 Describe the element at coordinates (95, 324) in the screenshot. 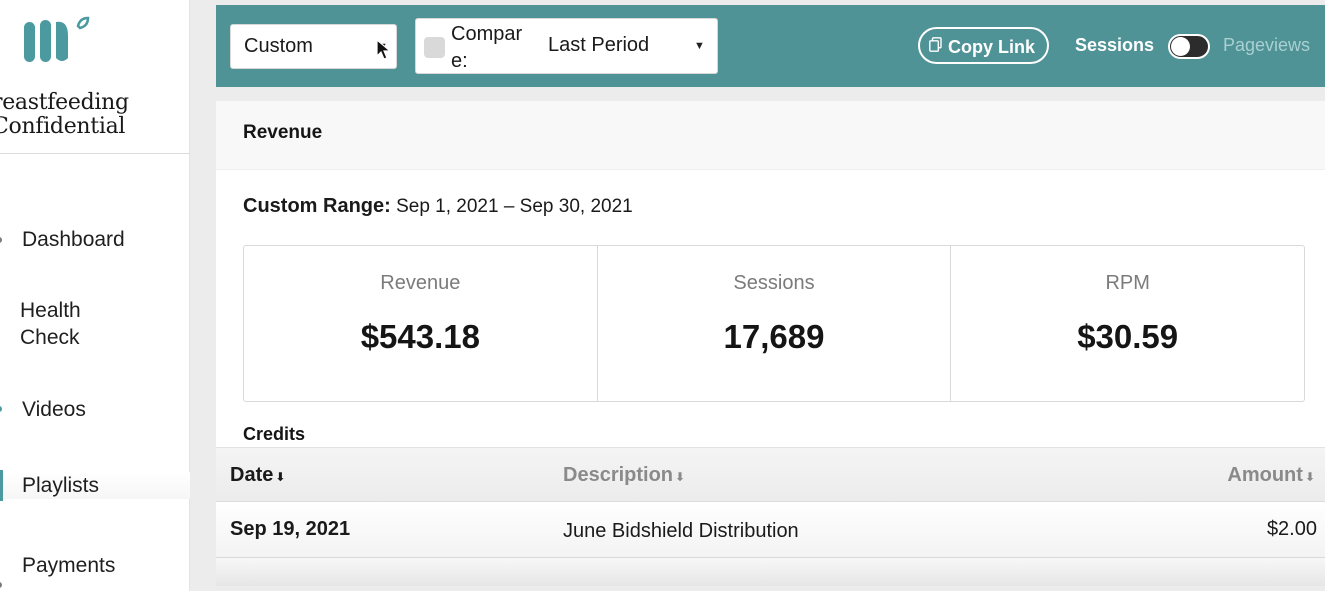

I see `sidebar-item-health-check: Health Check` at that location.